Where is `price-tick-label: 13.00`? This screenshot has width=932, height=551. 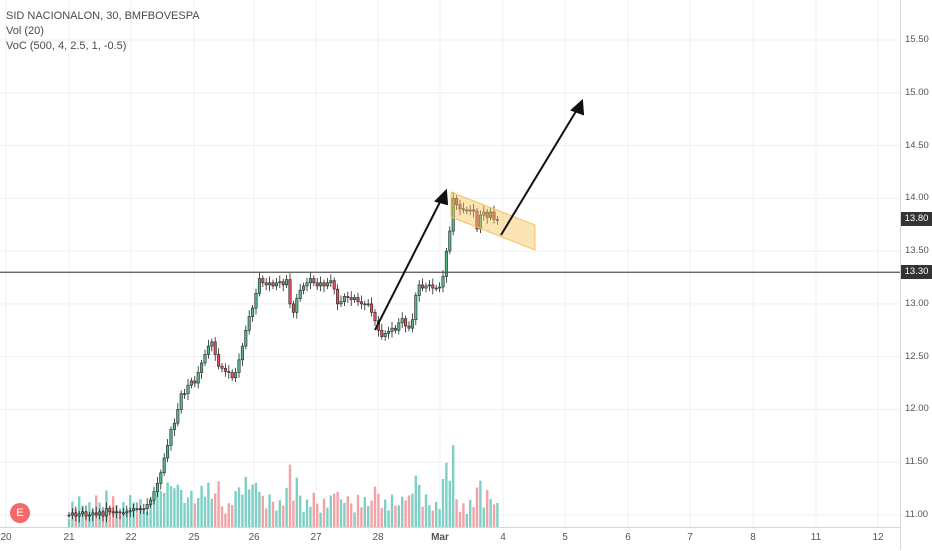 price-tick-label: 13.00 is located at coordinates (917, 303).